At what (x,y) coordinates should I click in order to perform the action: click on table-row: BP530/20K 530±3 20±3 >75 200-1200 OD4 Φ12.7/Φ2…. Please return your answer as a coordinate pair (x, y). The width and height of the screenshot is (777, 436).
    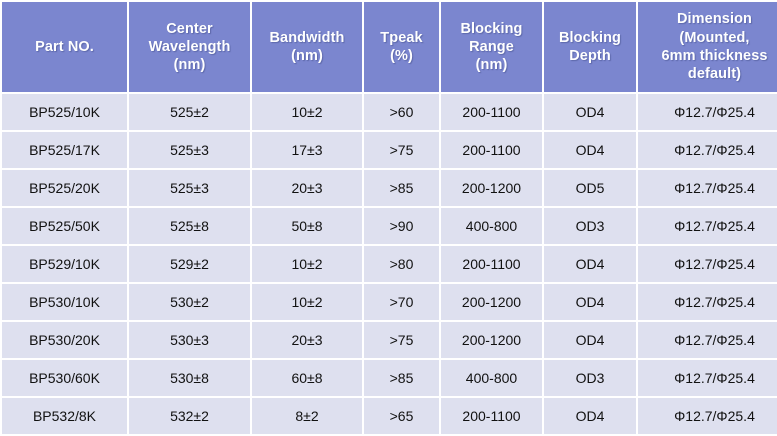
    Looking at the image, I should click on (389, 340).